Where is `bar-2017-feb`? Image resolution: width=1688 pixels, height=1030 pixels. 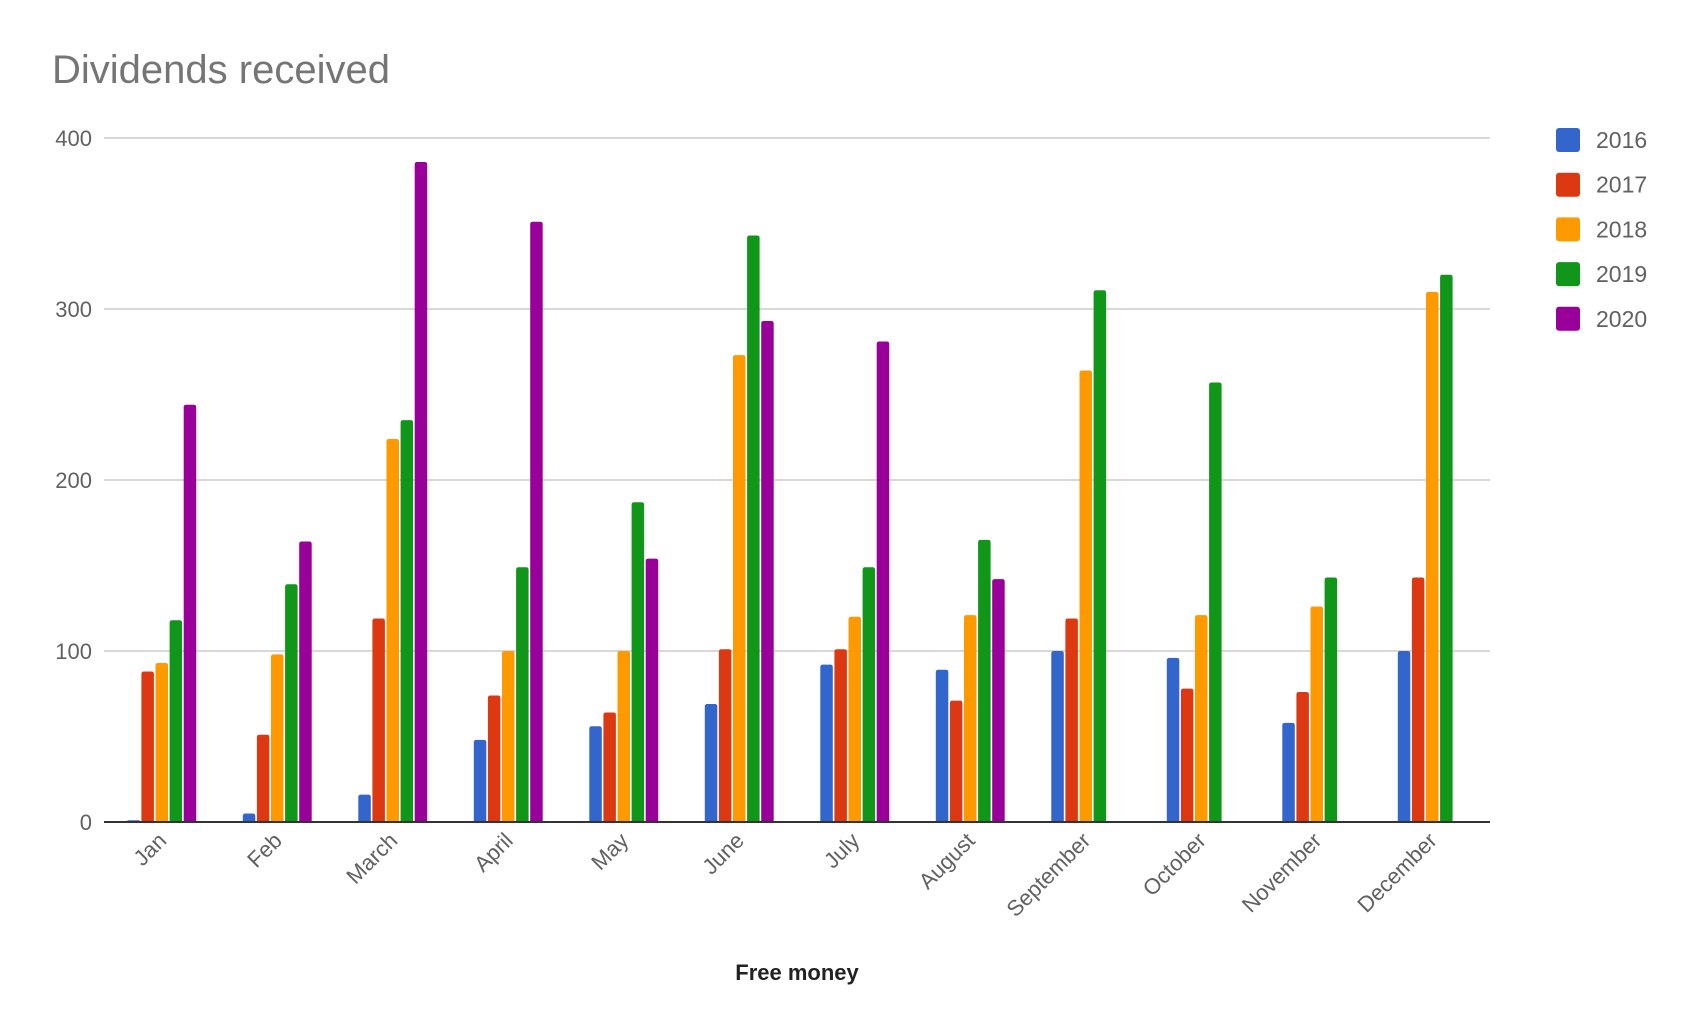
bar-2017-feb is located at coordinates (263, 778).